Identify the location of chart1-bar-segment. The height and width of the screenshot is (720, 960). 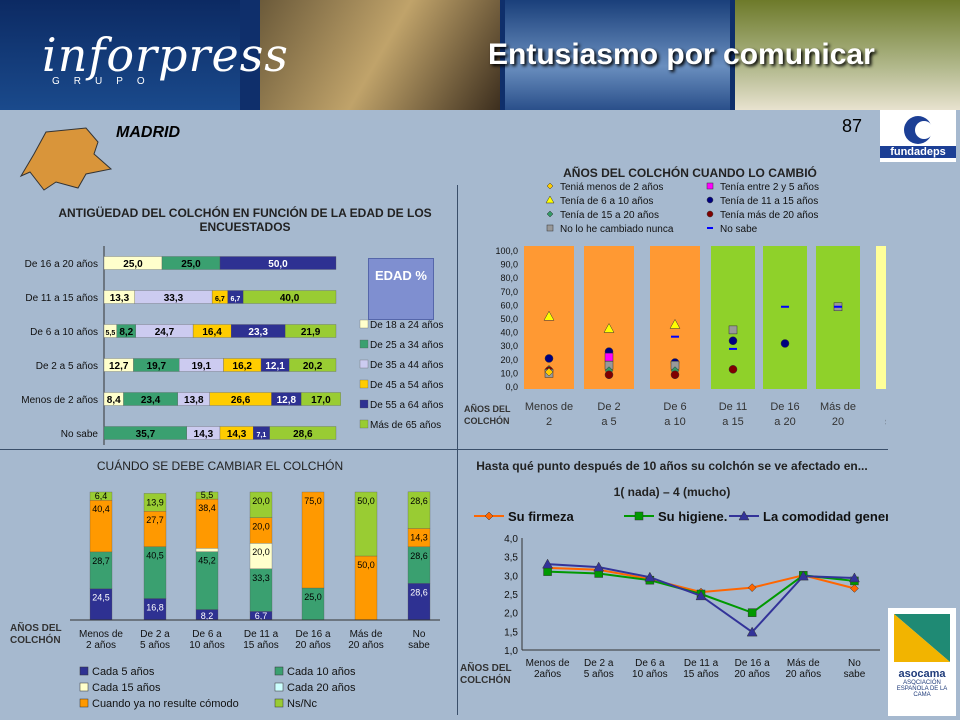
(278, 263).